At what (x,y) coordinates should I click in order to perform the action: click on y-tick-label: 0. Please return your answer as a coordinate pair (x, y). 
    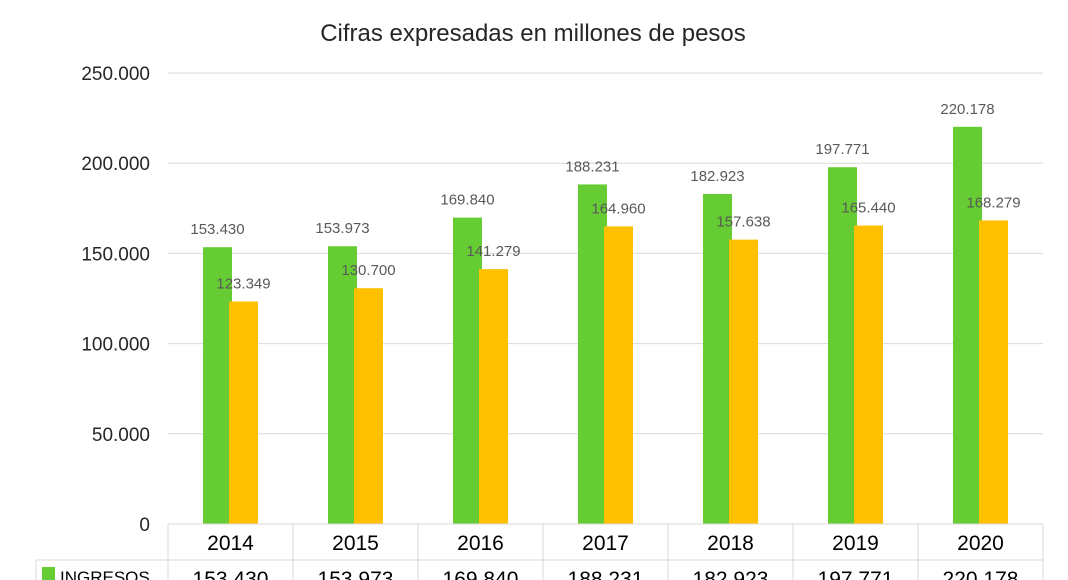
    Looking at the image, I should click on (144, 525).